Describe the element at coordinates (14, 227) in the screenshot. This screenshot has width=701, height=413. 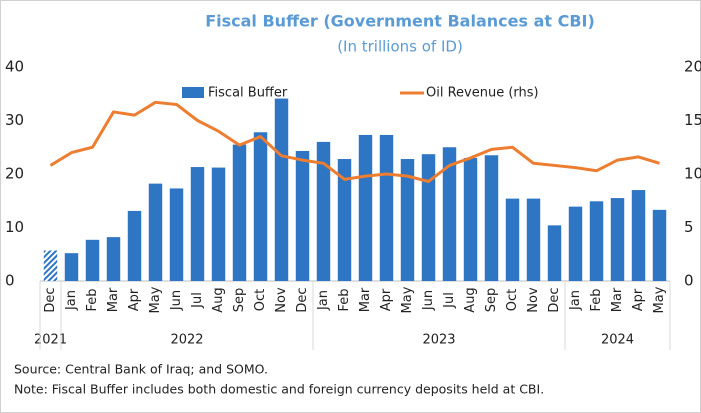
I see `y-tick-label: 10` at that location.